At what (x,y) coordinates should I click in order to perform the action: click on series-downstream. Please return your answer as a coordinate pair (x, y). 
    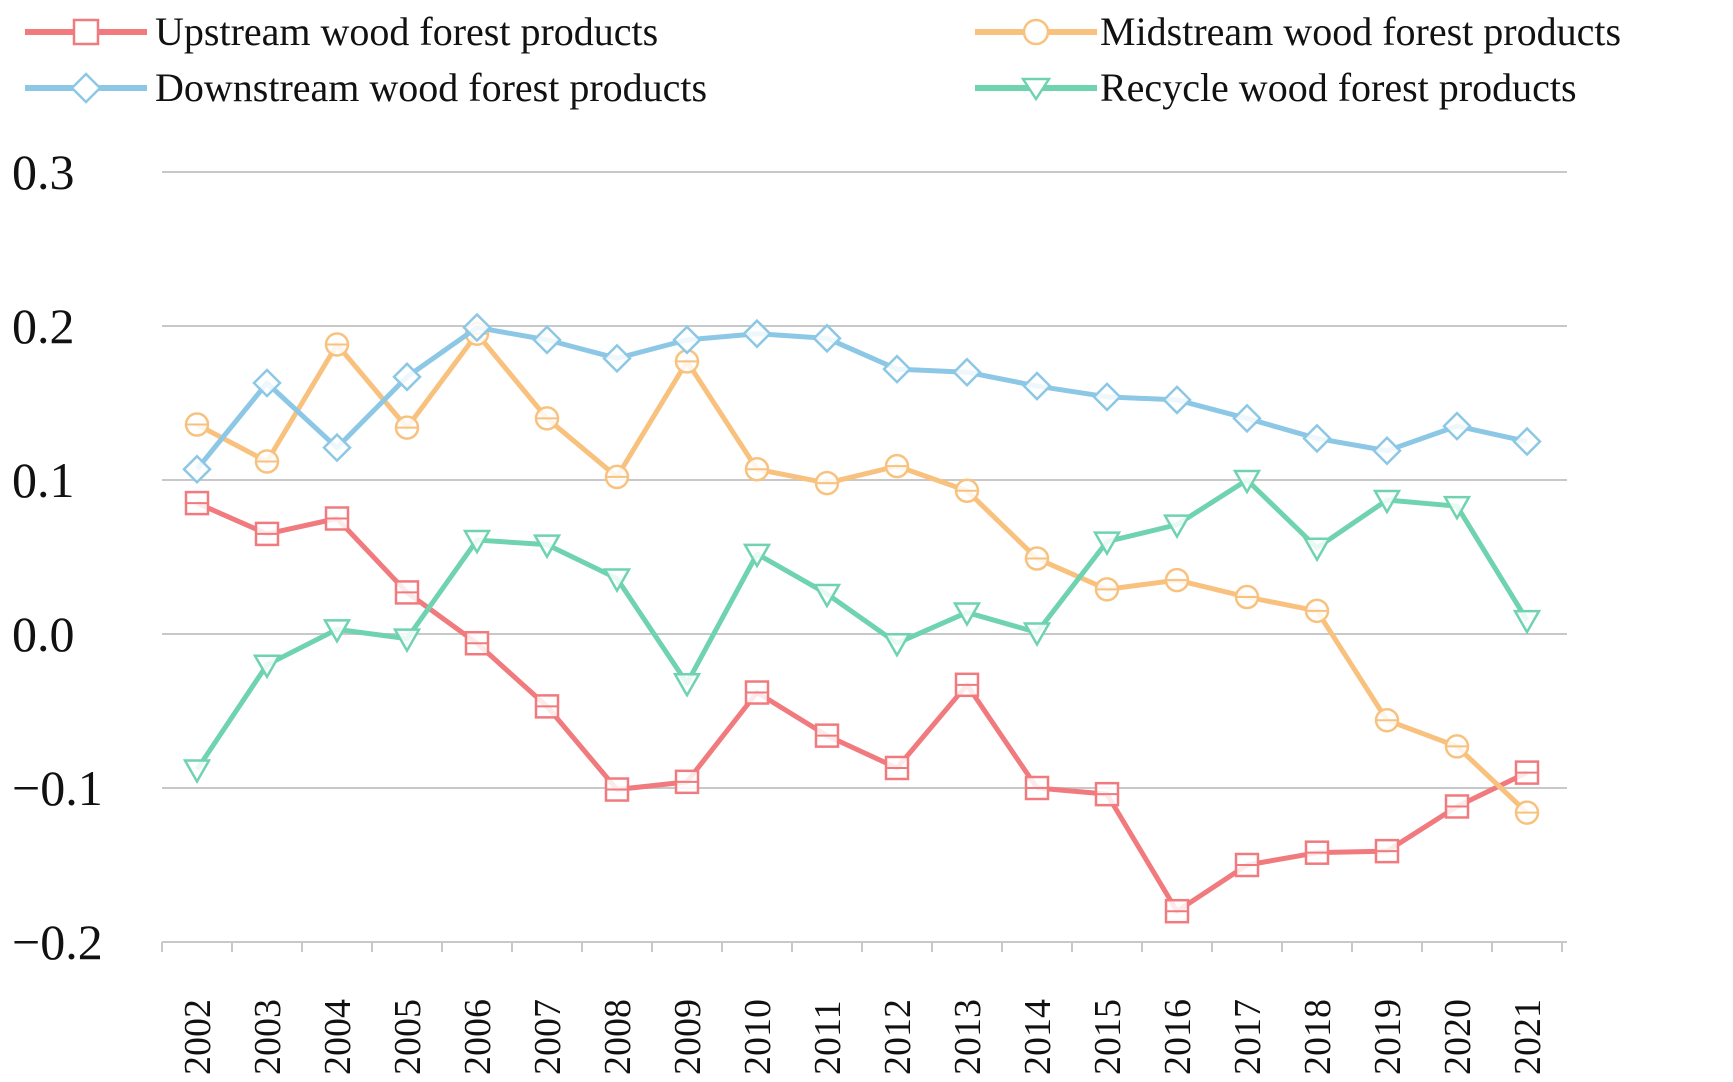
    Looking at the image, I should click on (862, 398).